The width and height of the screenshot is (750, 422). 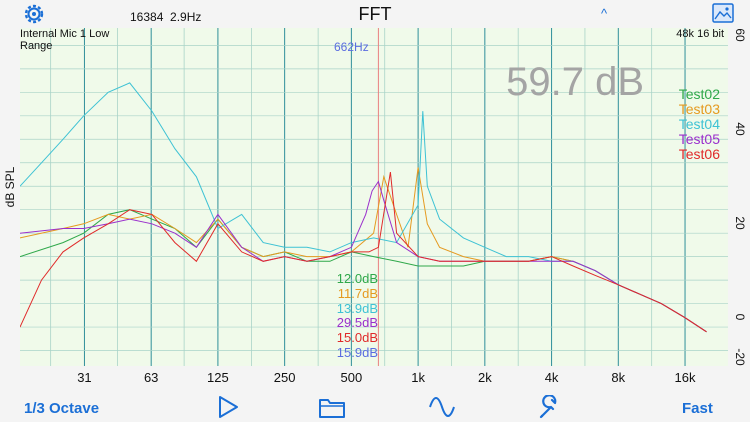 What do you see at coordinates (186, 17) in the screenshot?
I see `fft-resolution: 2.9Hz` at bounding box center [186, 17].